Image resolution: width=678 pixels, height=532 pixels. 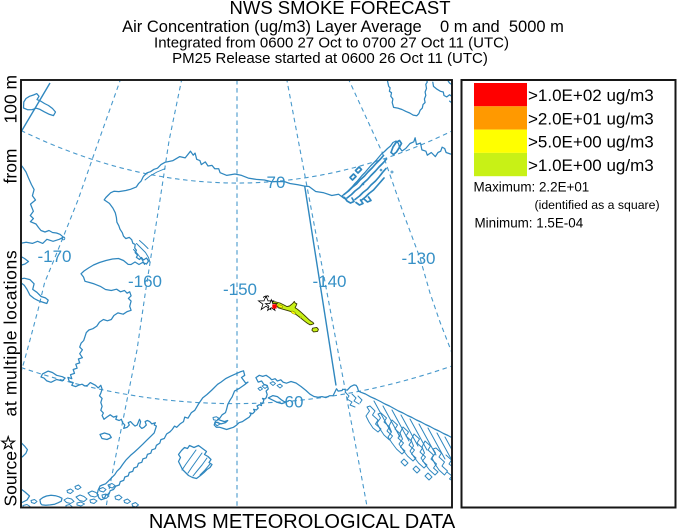 What do you see at coordinates (276, 182) in the screenshot?
I see `svg-text: 70` at bounding box center [276, 182].